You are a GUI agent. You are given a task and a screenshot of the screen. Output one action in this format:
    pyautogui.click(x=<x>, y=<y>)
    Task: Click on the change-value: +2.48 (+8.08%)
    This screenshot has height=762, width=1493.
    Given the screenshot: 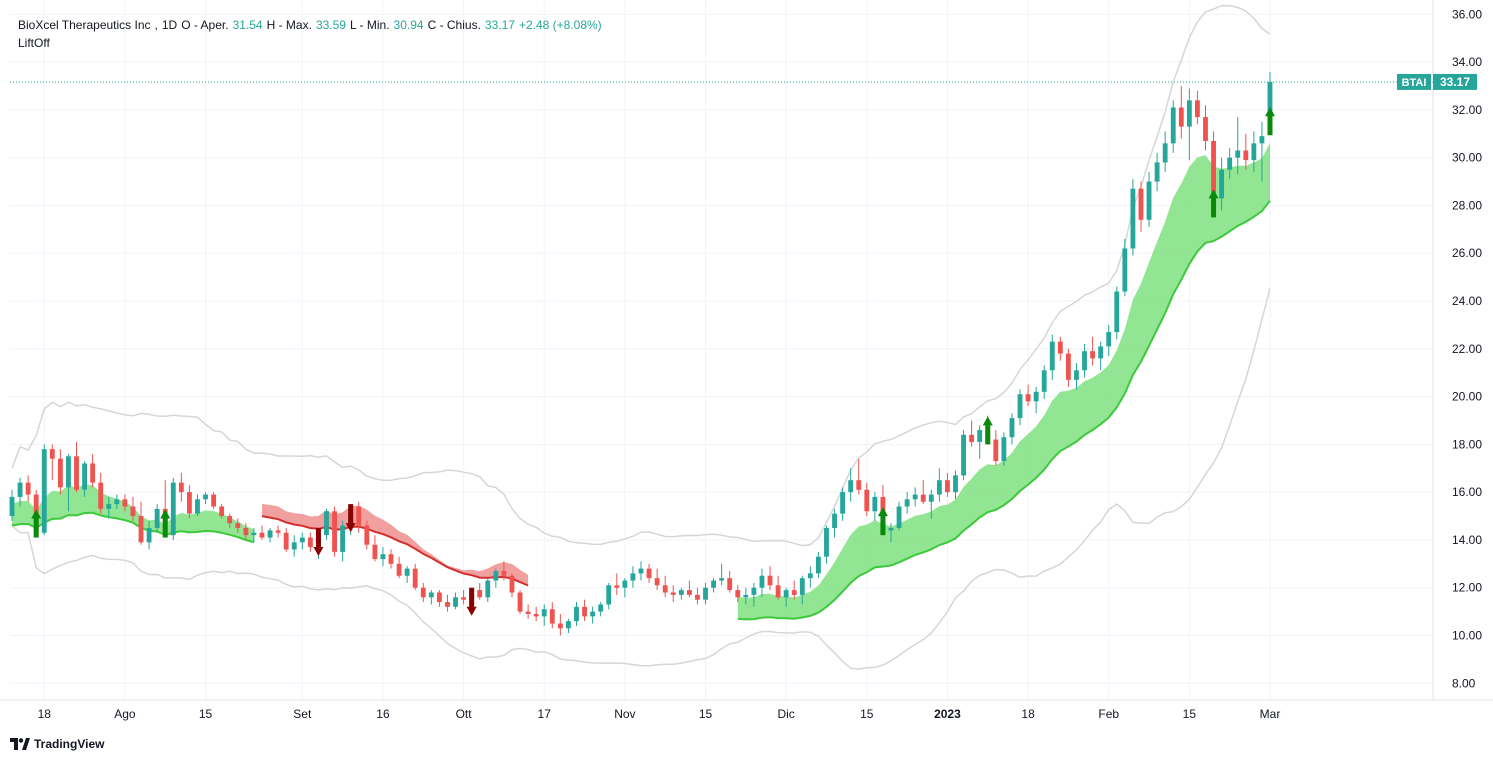 What is the action you would take?
    pyautogui.click(x=560, y=25)
    